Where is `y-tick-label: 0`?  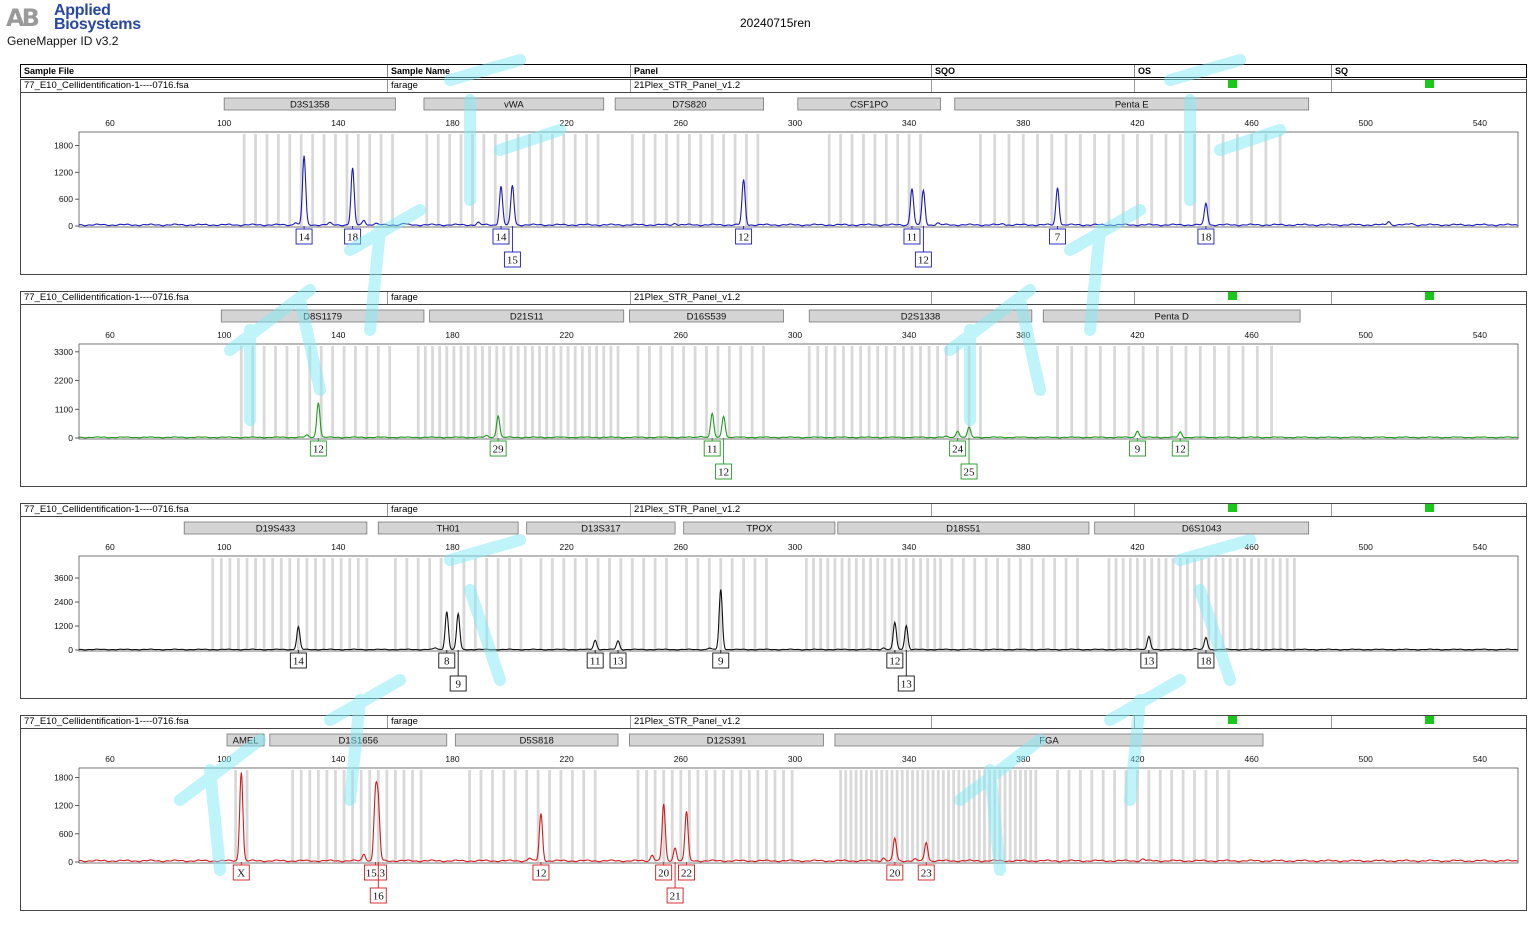 y-tick-label: 0 is located at coordinates (70, 226).